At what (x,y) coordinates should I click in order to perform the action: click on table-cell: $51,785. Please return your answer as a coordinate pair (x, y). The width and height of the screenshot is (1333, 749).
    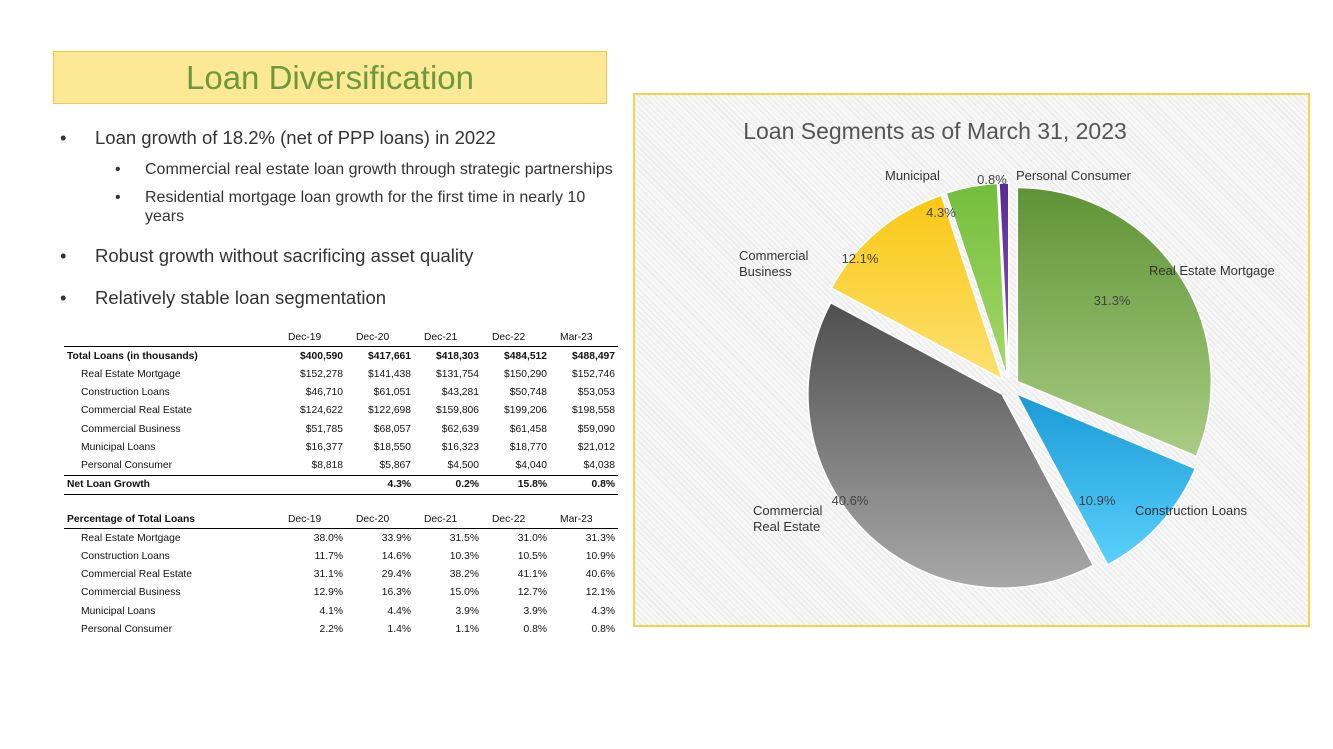
    Looking at the image, I should click on (324, 429).